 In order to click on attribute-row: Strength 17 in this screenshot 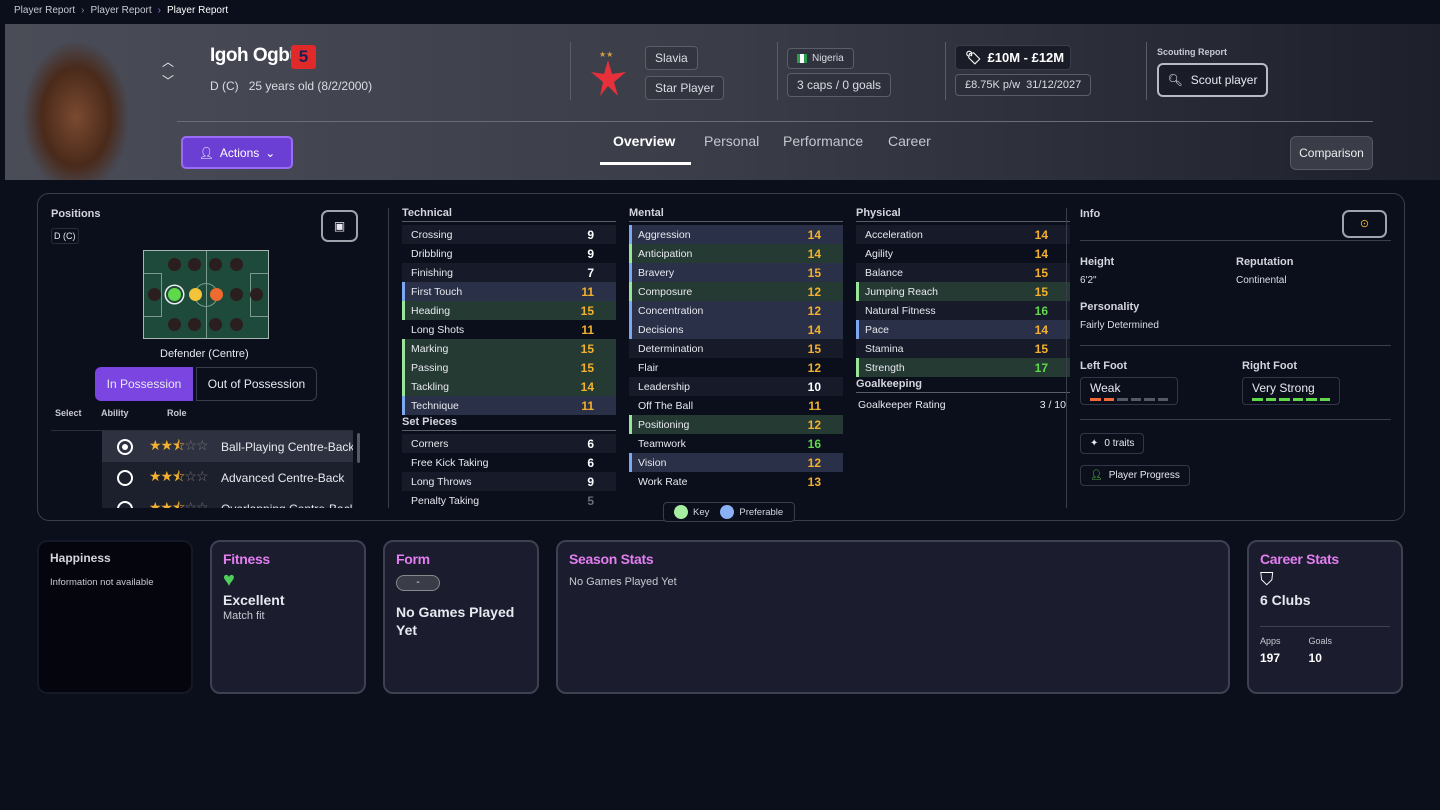, I will do `click(963, 367)`.